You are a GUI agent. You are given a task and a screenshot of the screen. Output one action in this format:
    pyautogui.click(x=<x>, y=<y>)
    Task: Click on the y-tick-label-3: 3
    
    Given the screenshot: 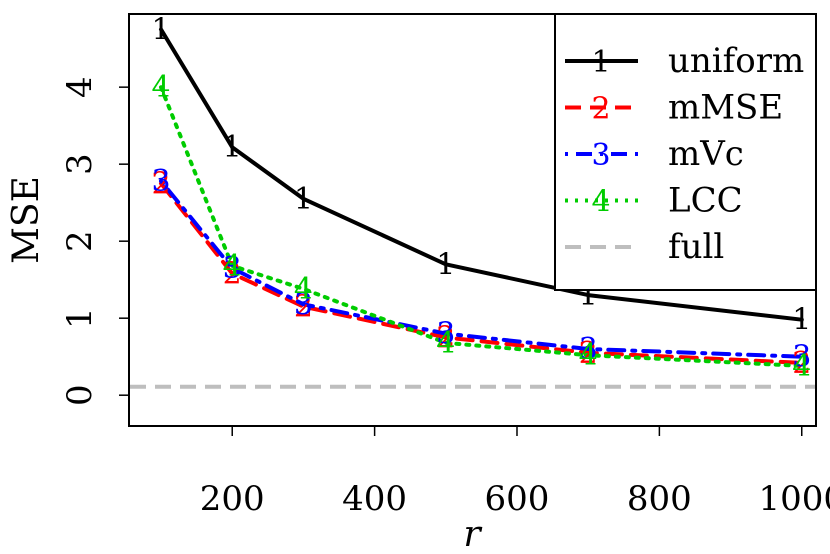 What is the action you would take?
    pyautogui.click(x=80, y=164)
    